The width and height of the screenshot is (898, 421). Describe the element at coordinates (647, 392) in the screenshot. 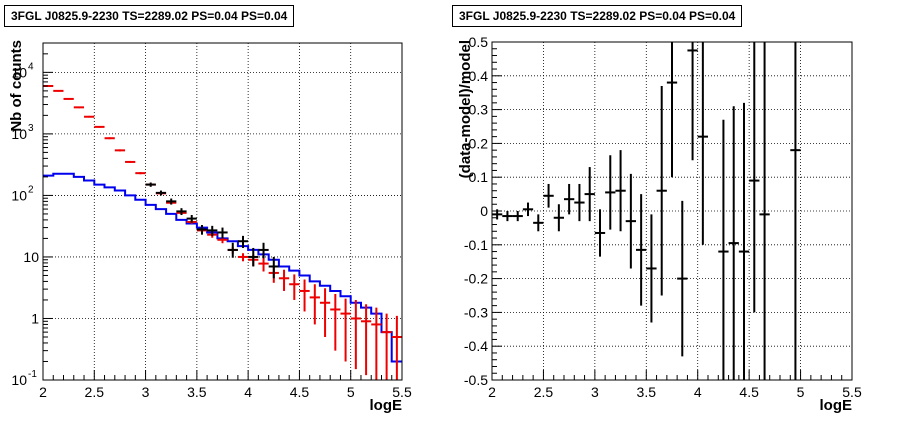

I see `right-x-tick-label: 3.5` at that location.